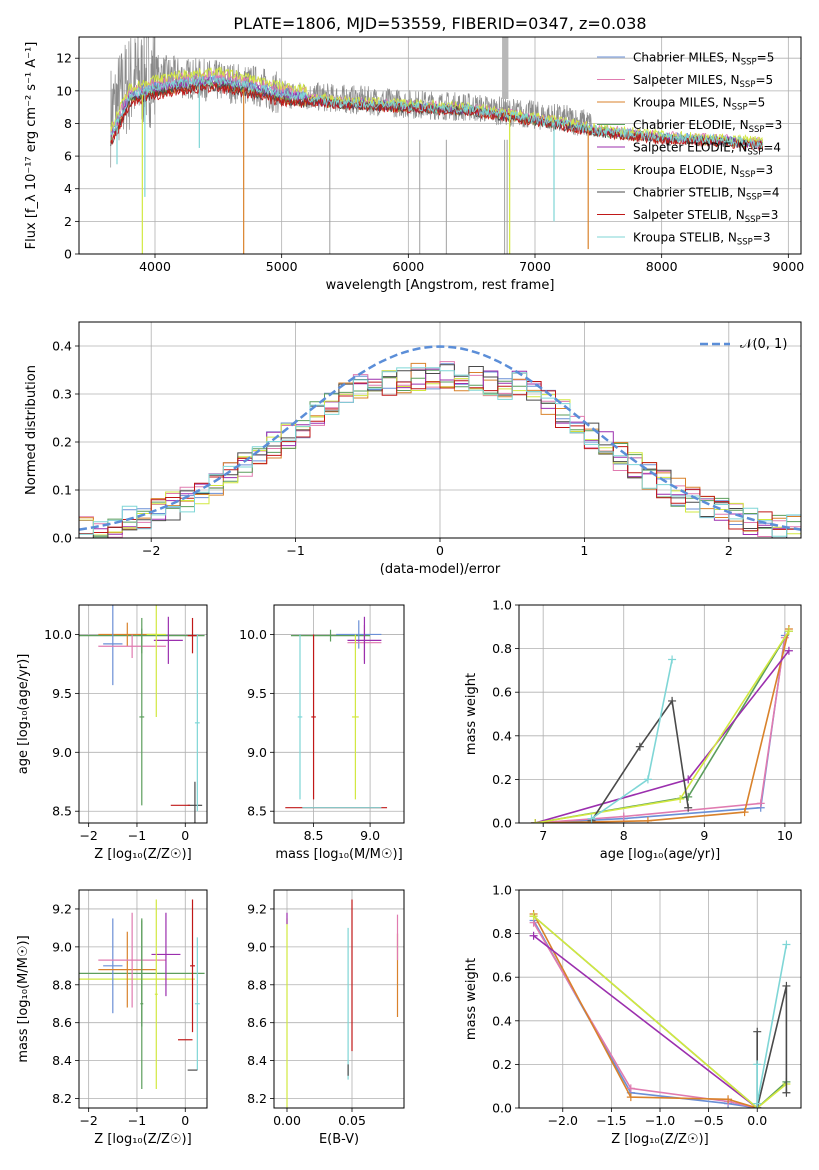 The width and height of the screenshot is (819, 1170). Describe the element at coordinates (31, 430) in the screenshot. I see `y-axis-label: Normed distribution` at that location.